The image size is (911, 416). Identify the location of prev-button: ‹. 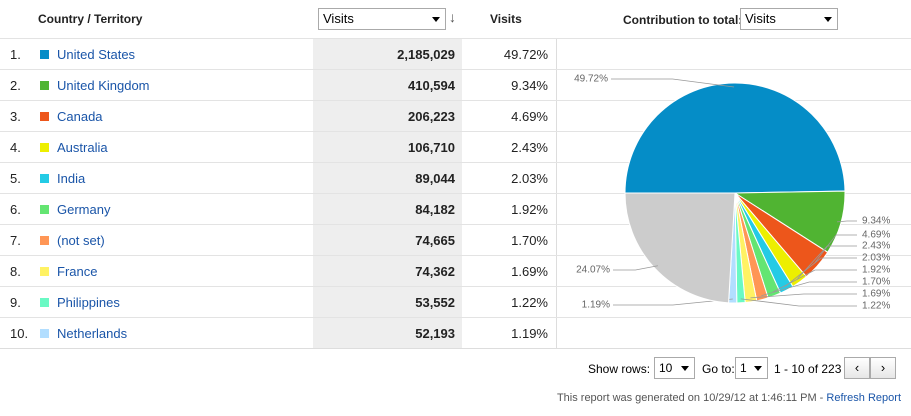
(857, 368).